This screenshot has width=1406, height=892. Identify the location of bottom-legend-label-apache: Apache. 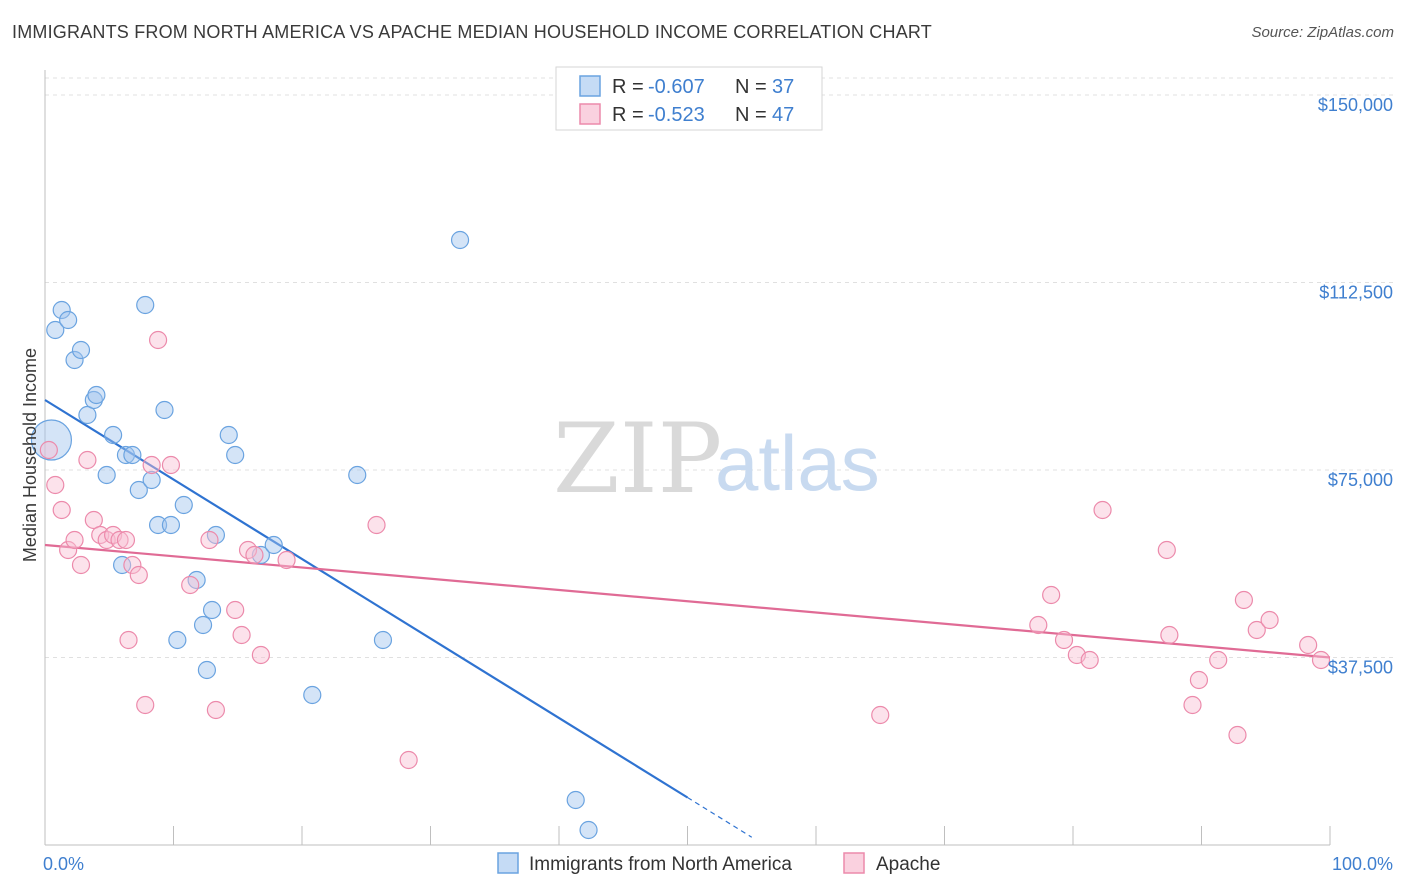
(908, 864).